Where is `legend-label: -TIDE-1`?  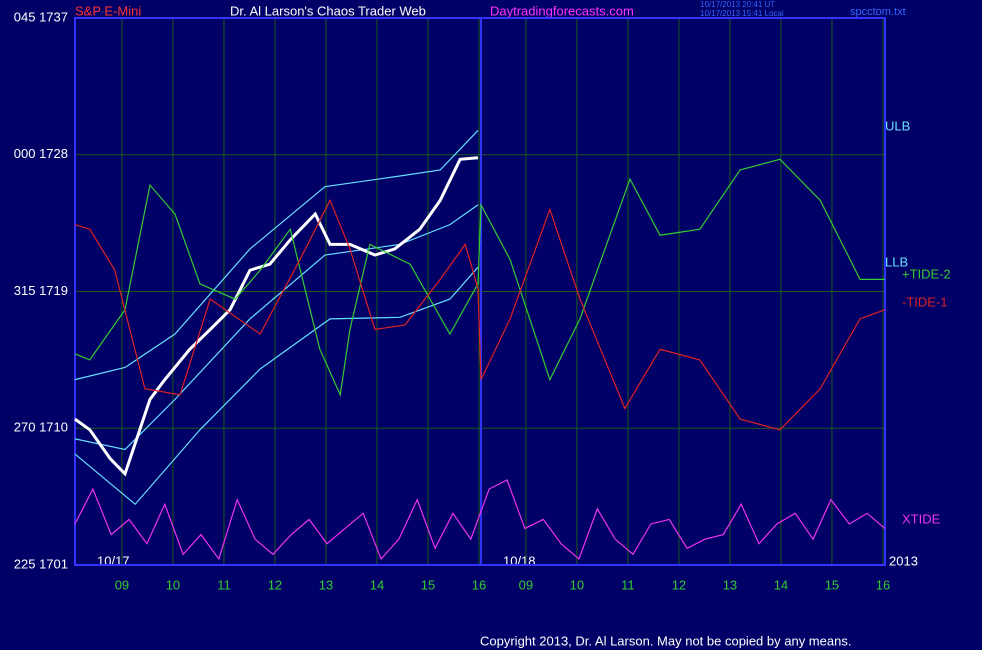
legend-label: -TIDE-1 is located at coordinates (925, 301).